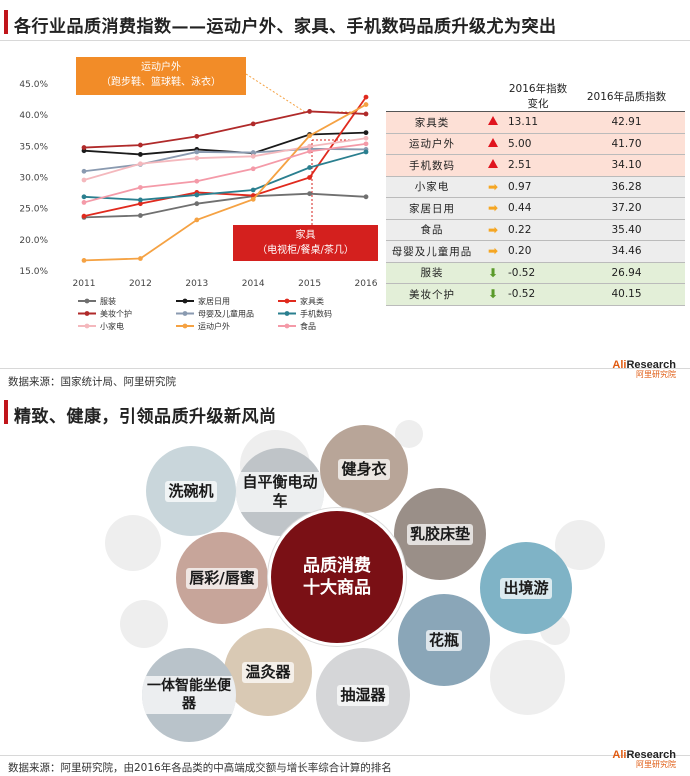 This screenshot has width=690, height=776. What do you see at coordinates (626, 122) in the screenshot?
I see `row-index: 42.91` at bounding box center [626, 122].